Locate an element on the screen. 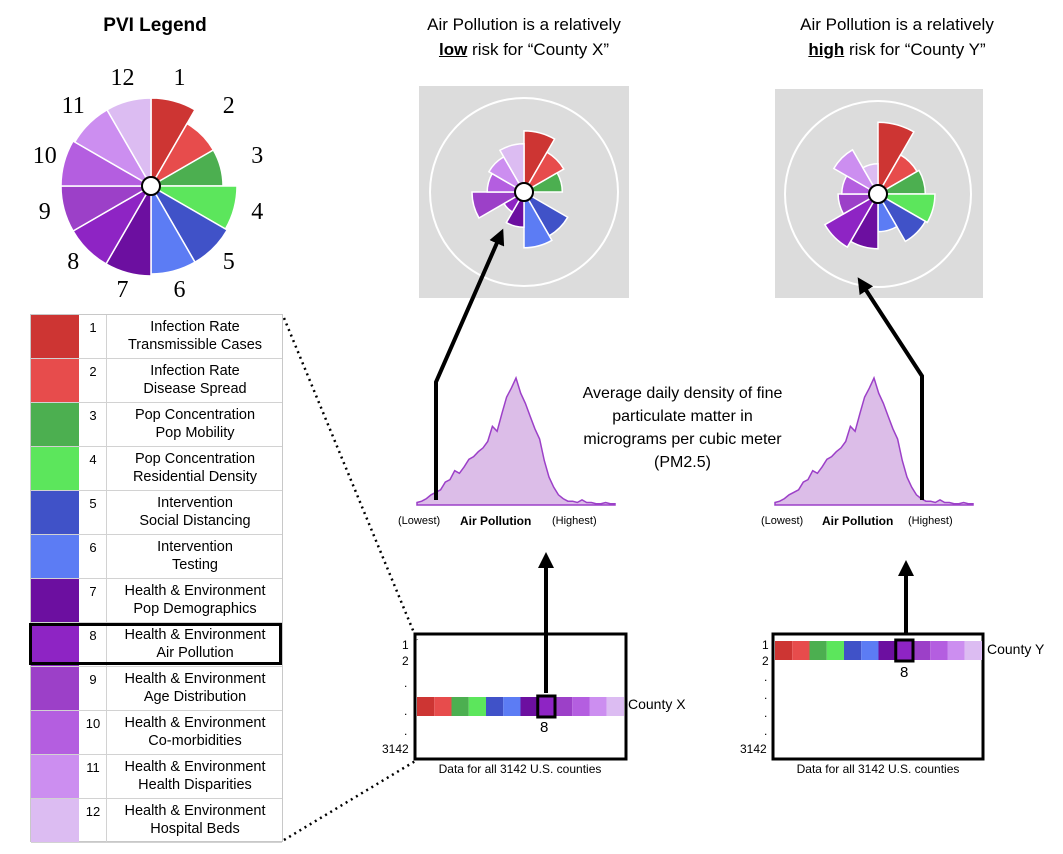 The width and height of the screenshot is (1063, 854). dotted-connector-top is located at coordinates (350, 479).